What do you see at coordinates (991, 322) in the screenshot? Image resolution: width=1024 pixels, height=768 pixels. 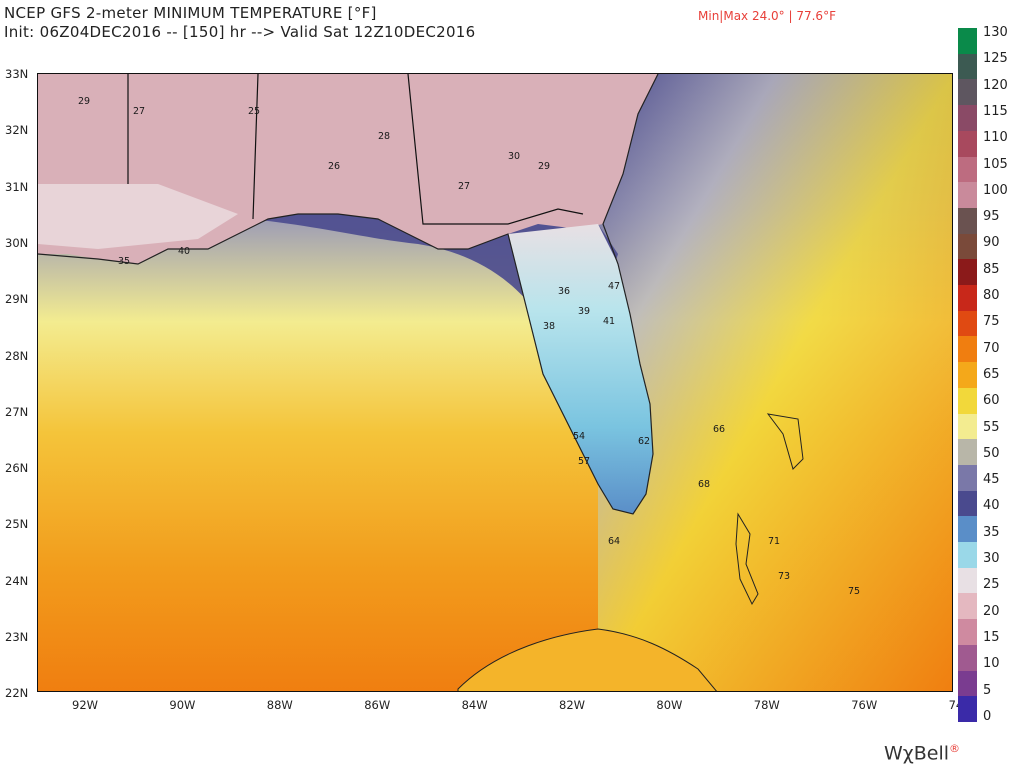 I see `color-scale-label: 75` at bounding box center [991, 322].